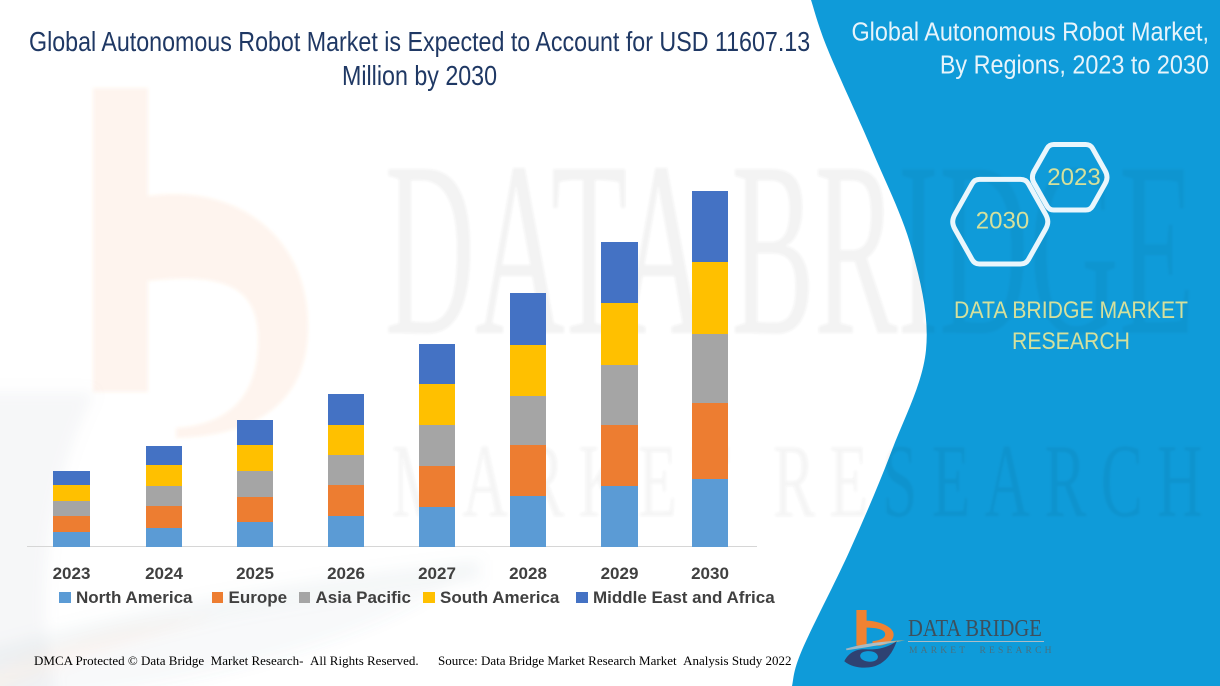 Image resolution: width=1220 pixels, height=686 pixels. What do you see at coordinates (1074, 65) in the screenshot?
I see `svg-text: By Regions, 2023 to 2030` at bounding box center [1074, 65].